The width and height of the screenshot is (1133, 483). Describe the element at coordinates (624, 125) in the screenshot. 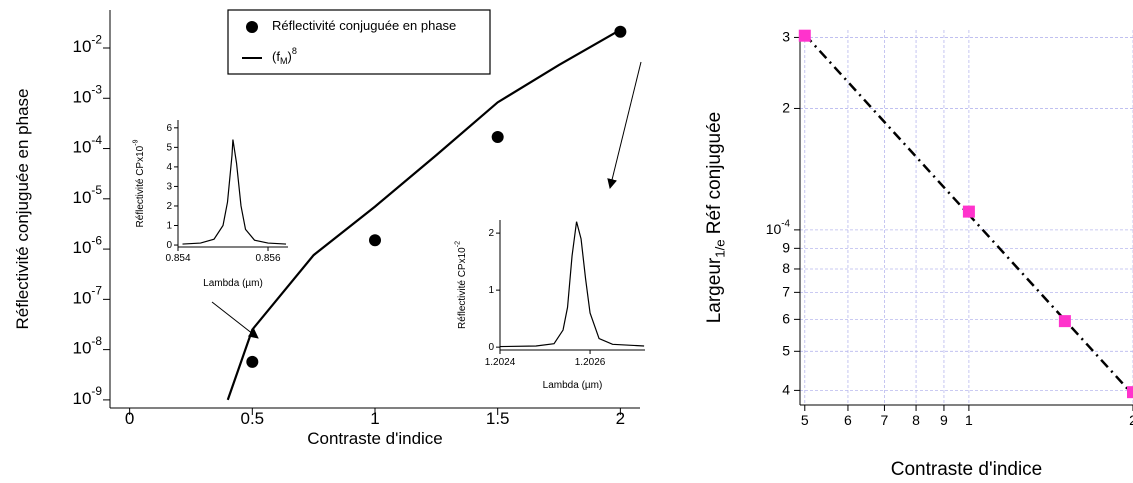

I see `annotation-arrow` at that location.